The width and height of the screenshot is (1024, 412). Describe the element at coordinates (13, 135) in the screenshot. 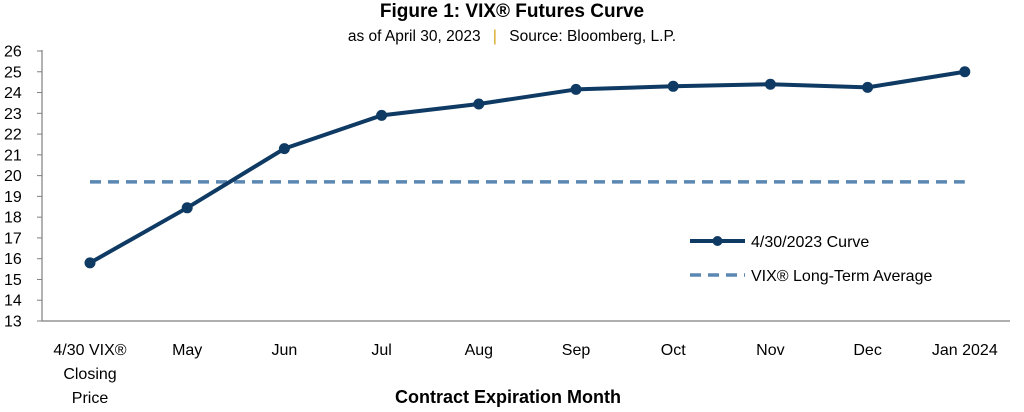

I see `y-tick-label: 22` at that location.